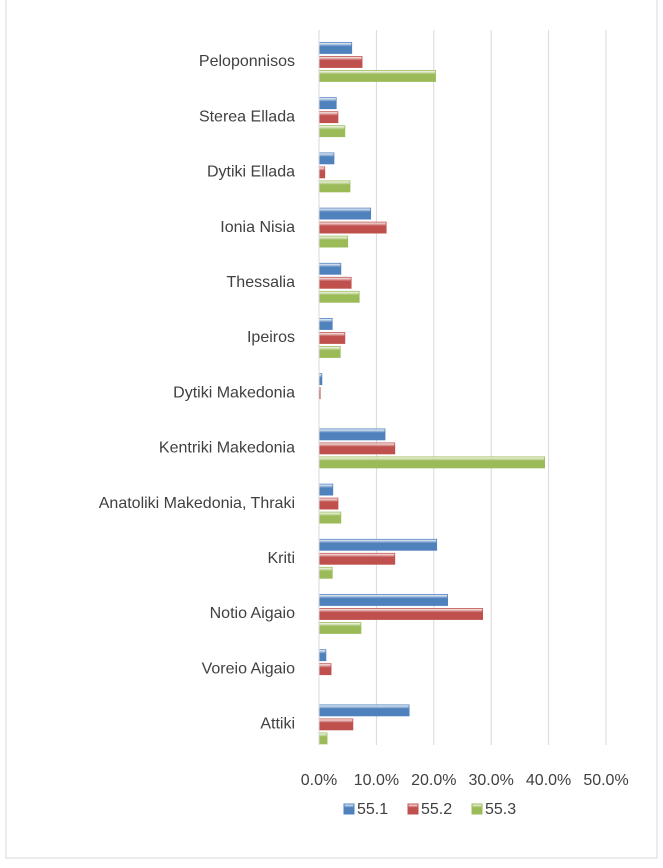 The height and width of the screenshot is (868, 663). Describe the element at coordinates (252, 613) in the screenshot. I see `y-tick-label: Notio Aigaio` at that location.